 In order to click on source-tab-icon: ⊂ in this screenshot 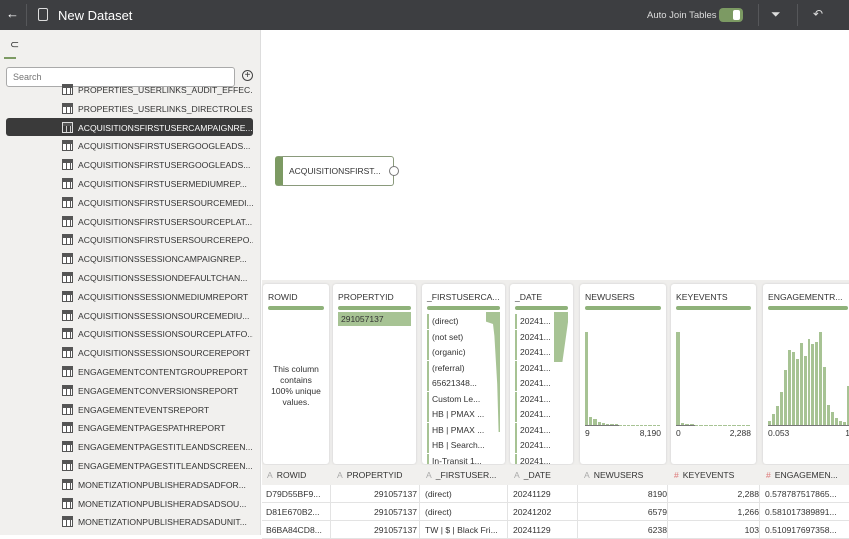, I will do `click(14, 44)`.